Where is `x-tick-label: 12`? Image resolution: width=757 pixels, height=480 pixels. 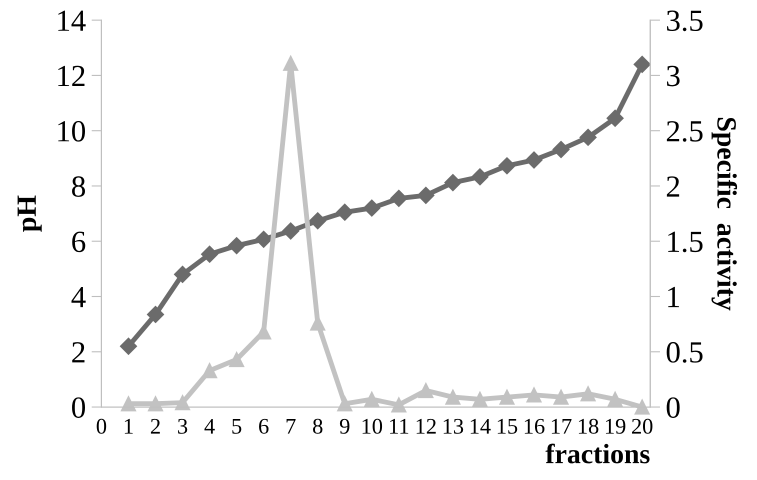
x-tick-label: 12 is located at coordinates (426, 426).